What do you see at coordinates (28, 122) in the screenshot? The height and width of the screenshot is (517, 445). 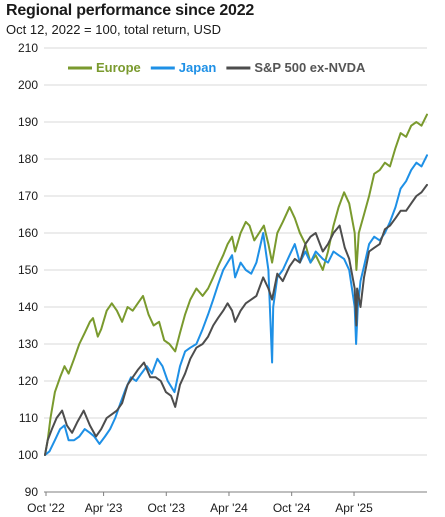 I see `y-tick-label-190: 190` at bounding box center [28, 122].